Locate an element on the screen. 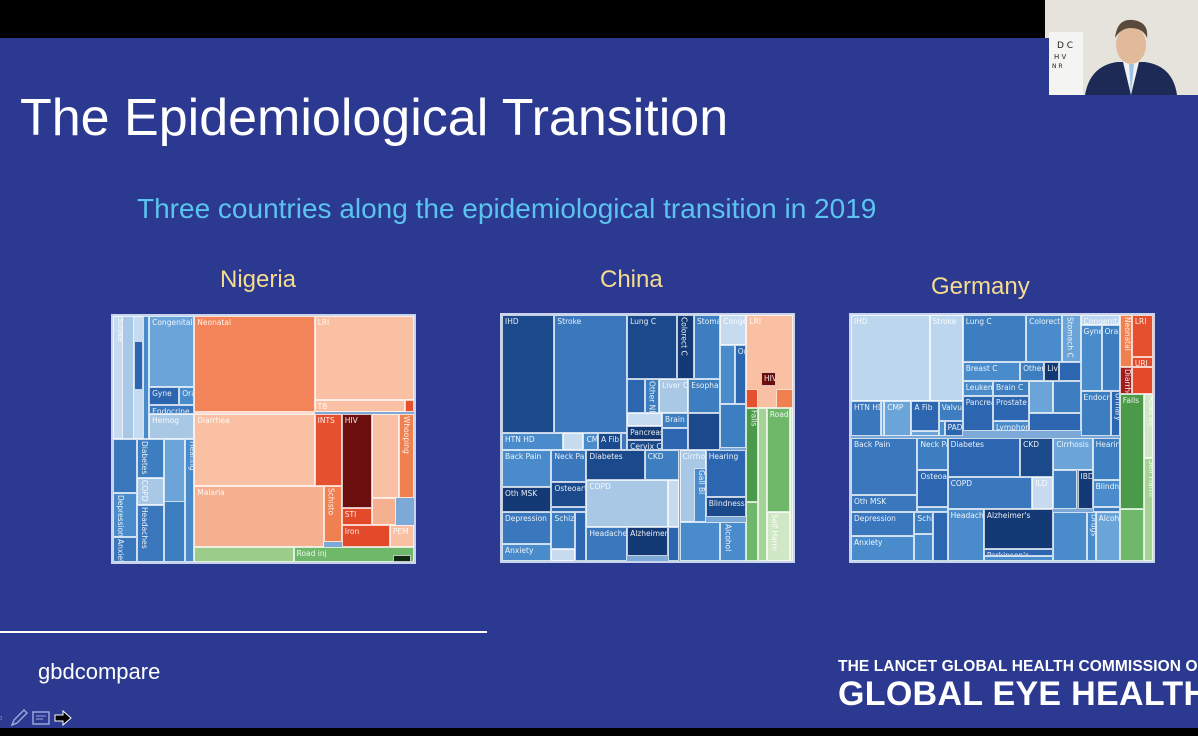 Image resolution: width=1198 pixels, height=736 pixels. slide-icon is located at coordinates (3, 718).